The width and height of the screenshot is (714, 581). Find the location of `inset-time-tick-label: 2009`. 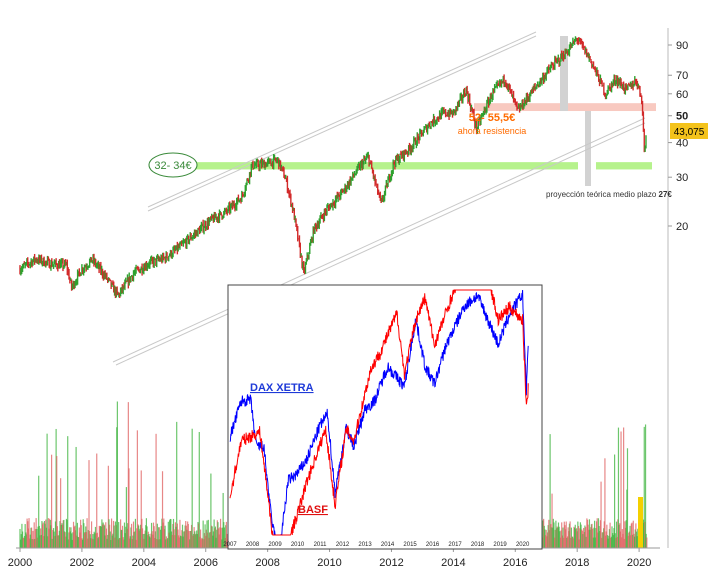

inset-time-tick-label: 2009 is located at coordinates (275, 545).